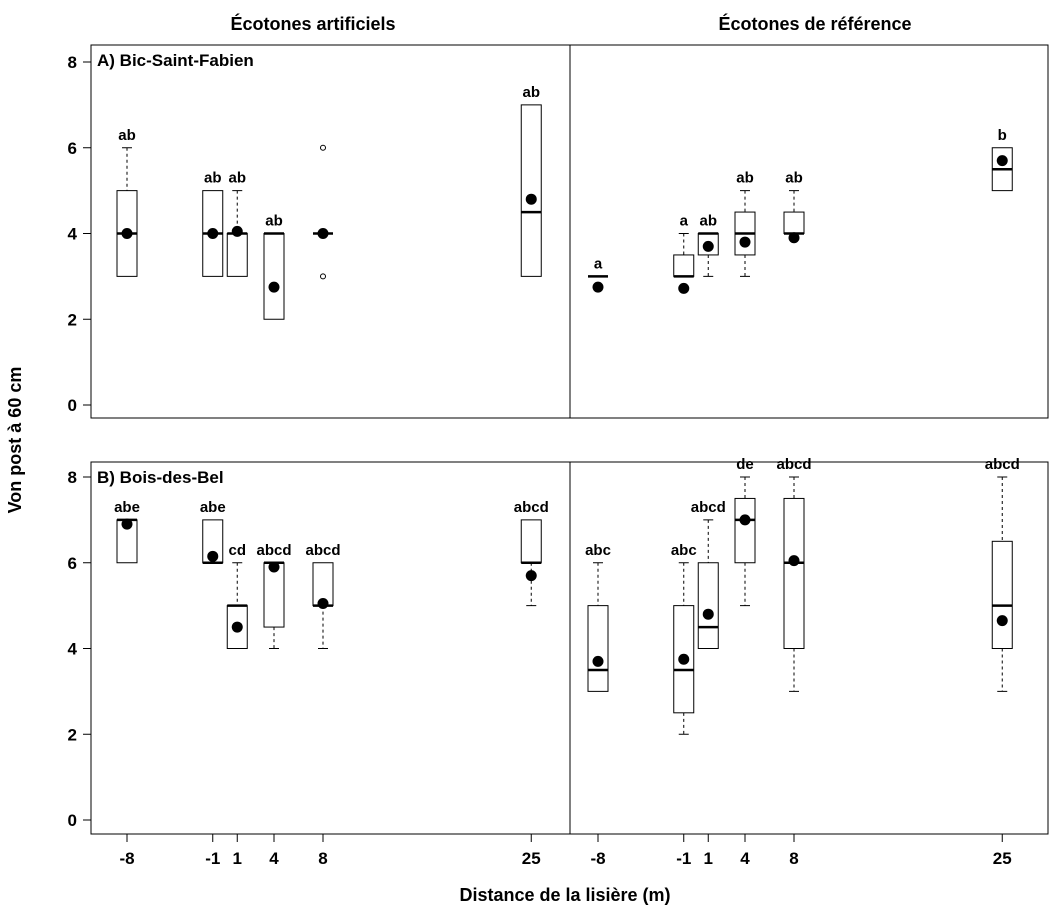 This screenshot has height=913, width=1052. What do you see at coordinates (745, 464) in the screenshot?
I see `significance-letter: de` at bounding box center [745, 464].